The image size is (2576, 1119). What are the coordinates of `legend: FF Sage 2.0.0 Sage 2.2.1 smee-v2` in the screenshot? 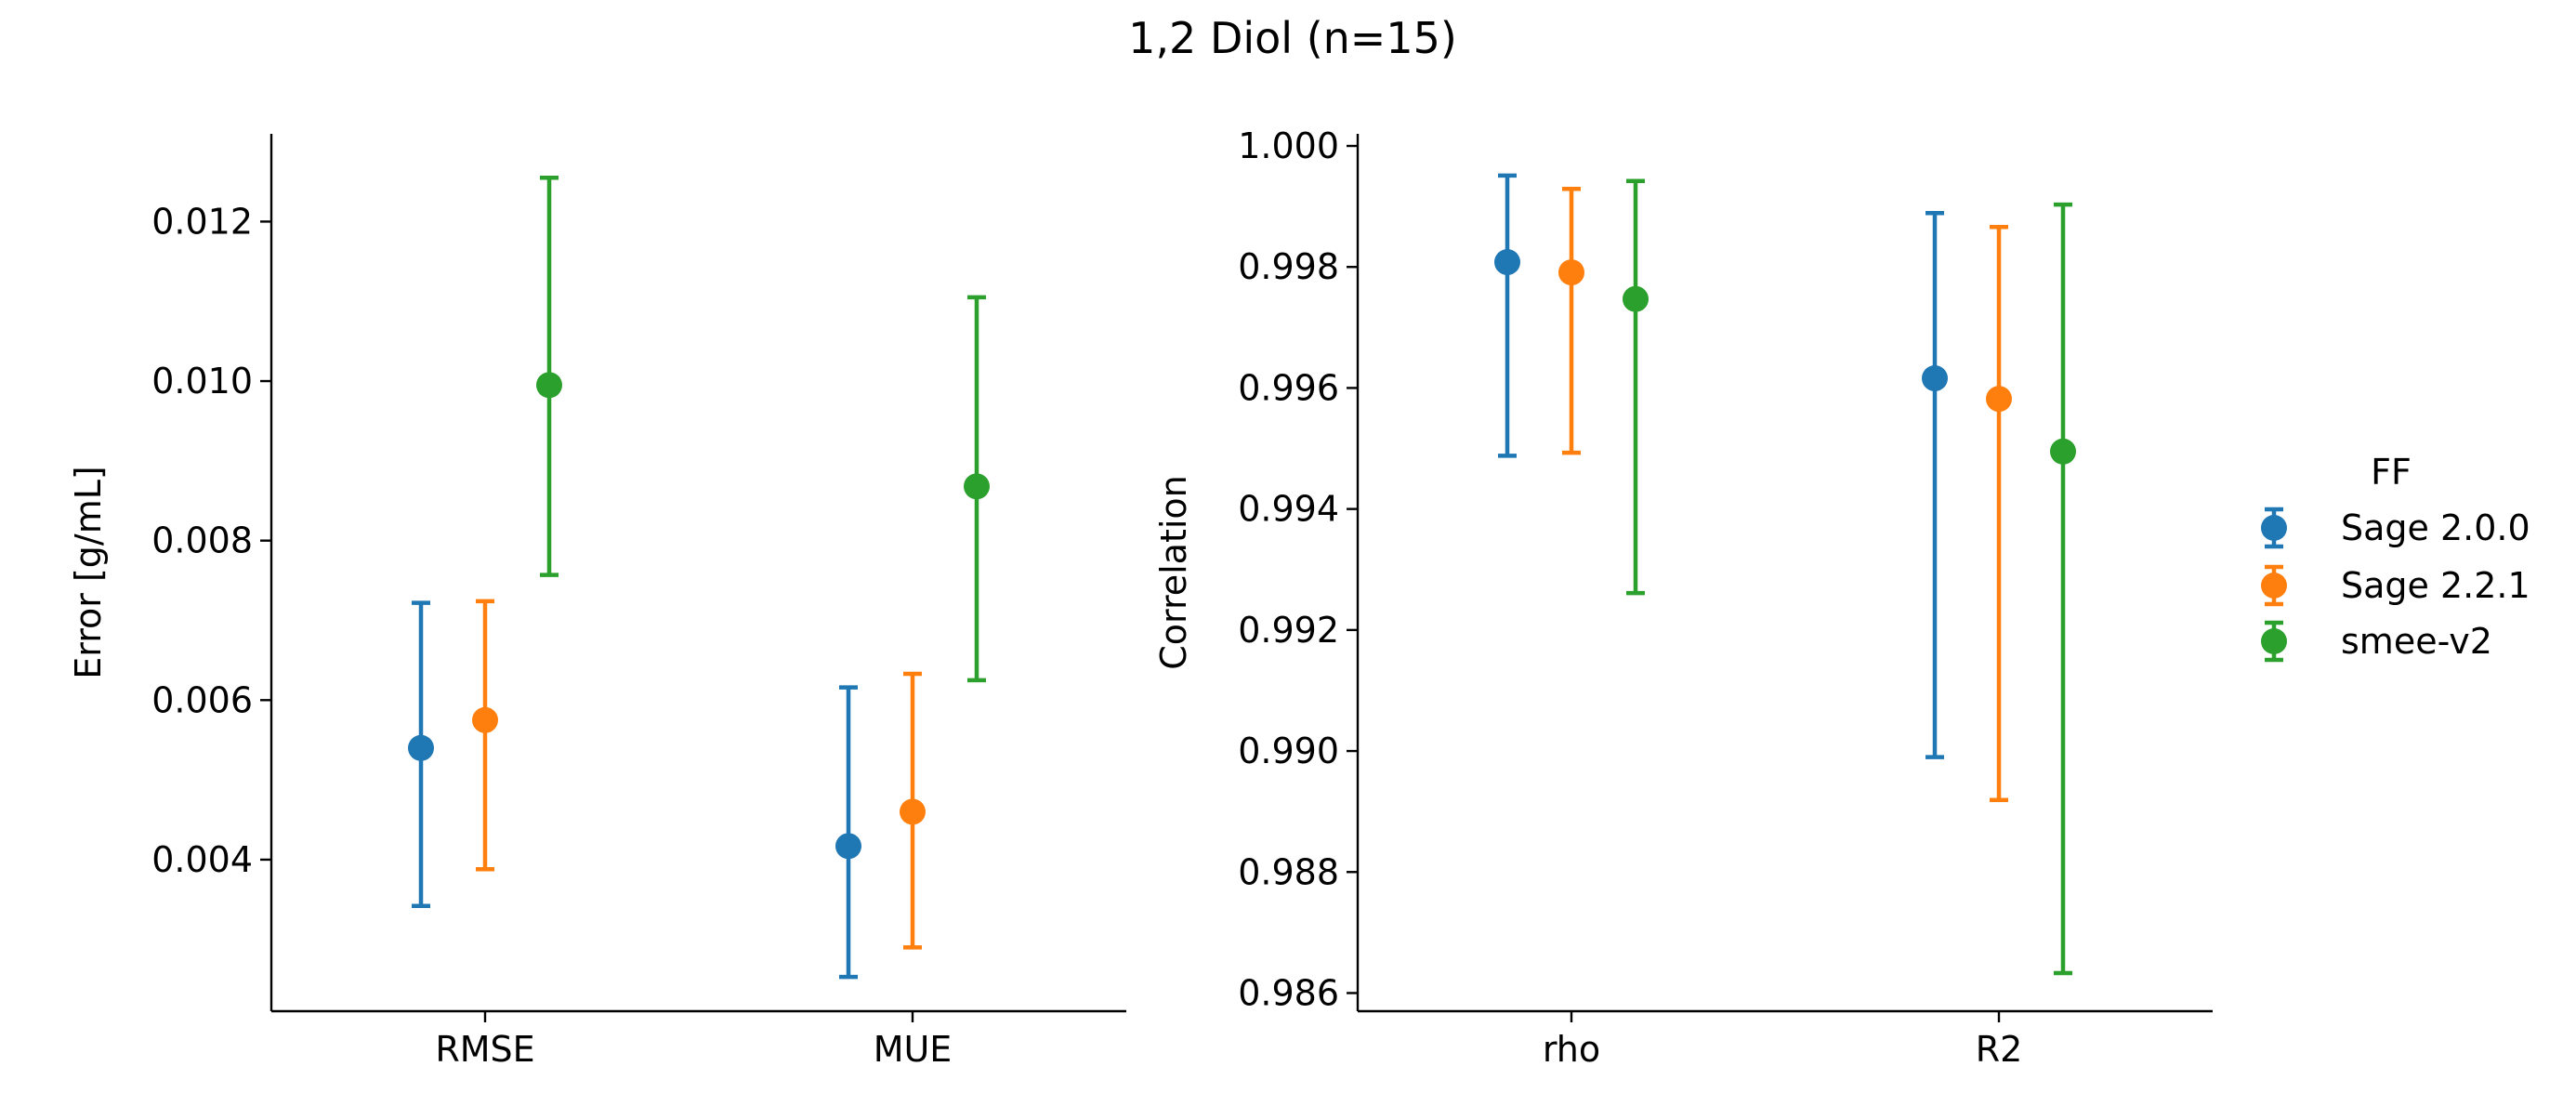 It's located at (2395, 557).